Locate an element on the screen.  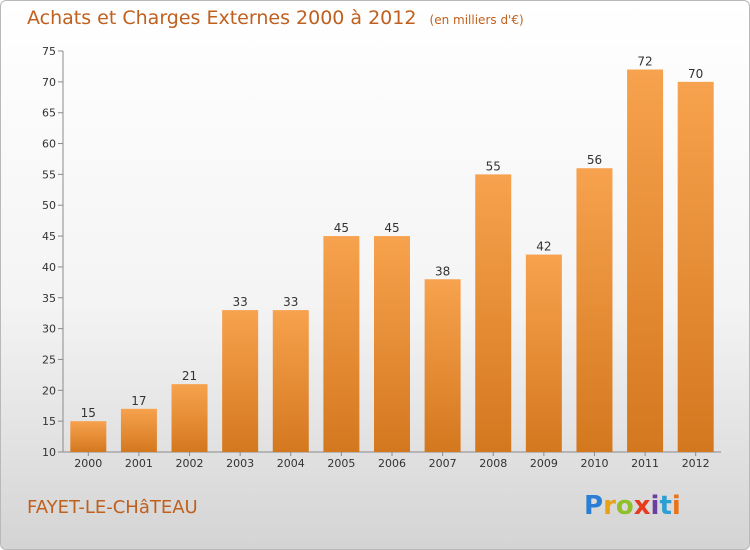
x-tick-label: 2003 is located at coordinates (240, 463).